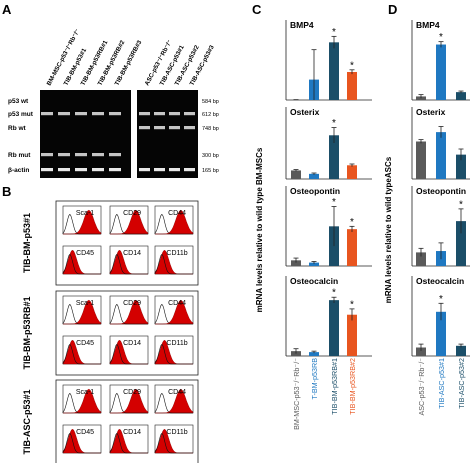 This screenshot has width=474, height=463. I want to click on gel-row-label: Rb mut, so click(19, 155).